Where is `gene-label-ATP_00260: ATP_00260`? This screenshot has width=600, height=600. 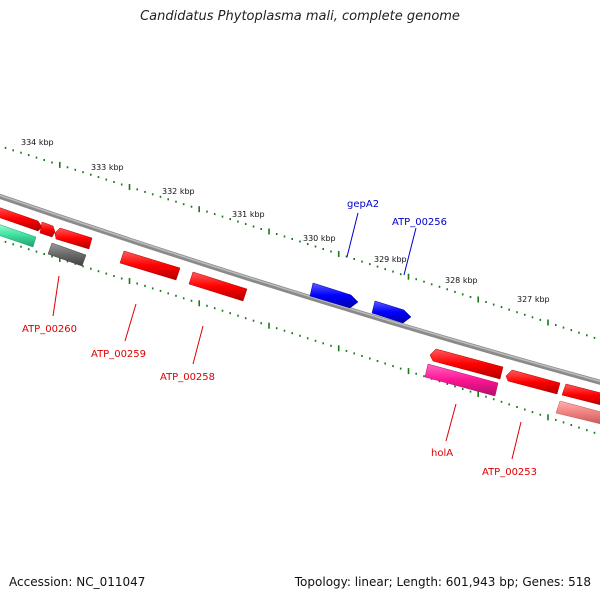 gene-label-ATP_00260: ATP_00260 is located at coordinates (49, 329).